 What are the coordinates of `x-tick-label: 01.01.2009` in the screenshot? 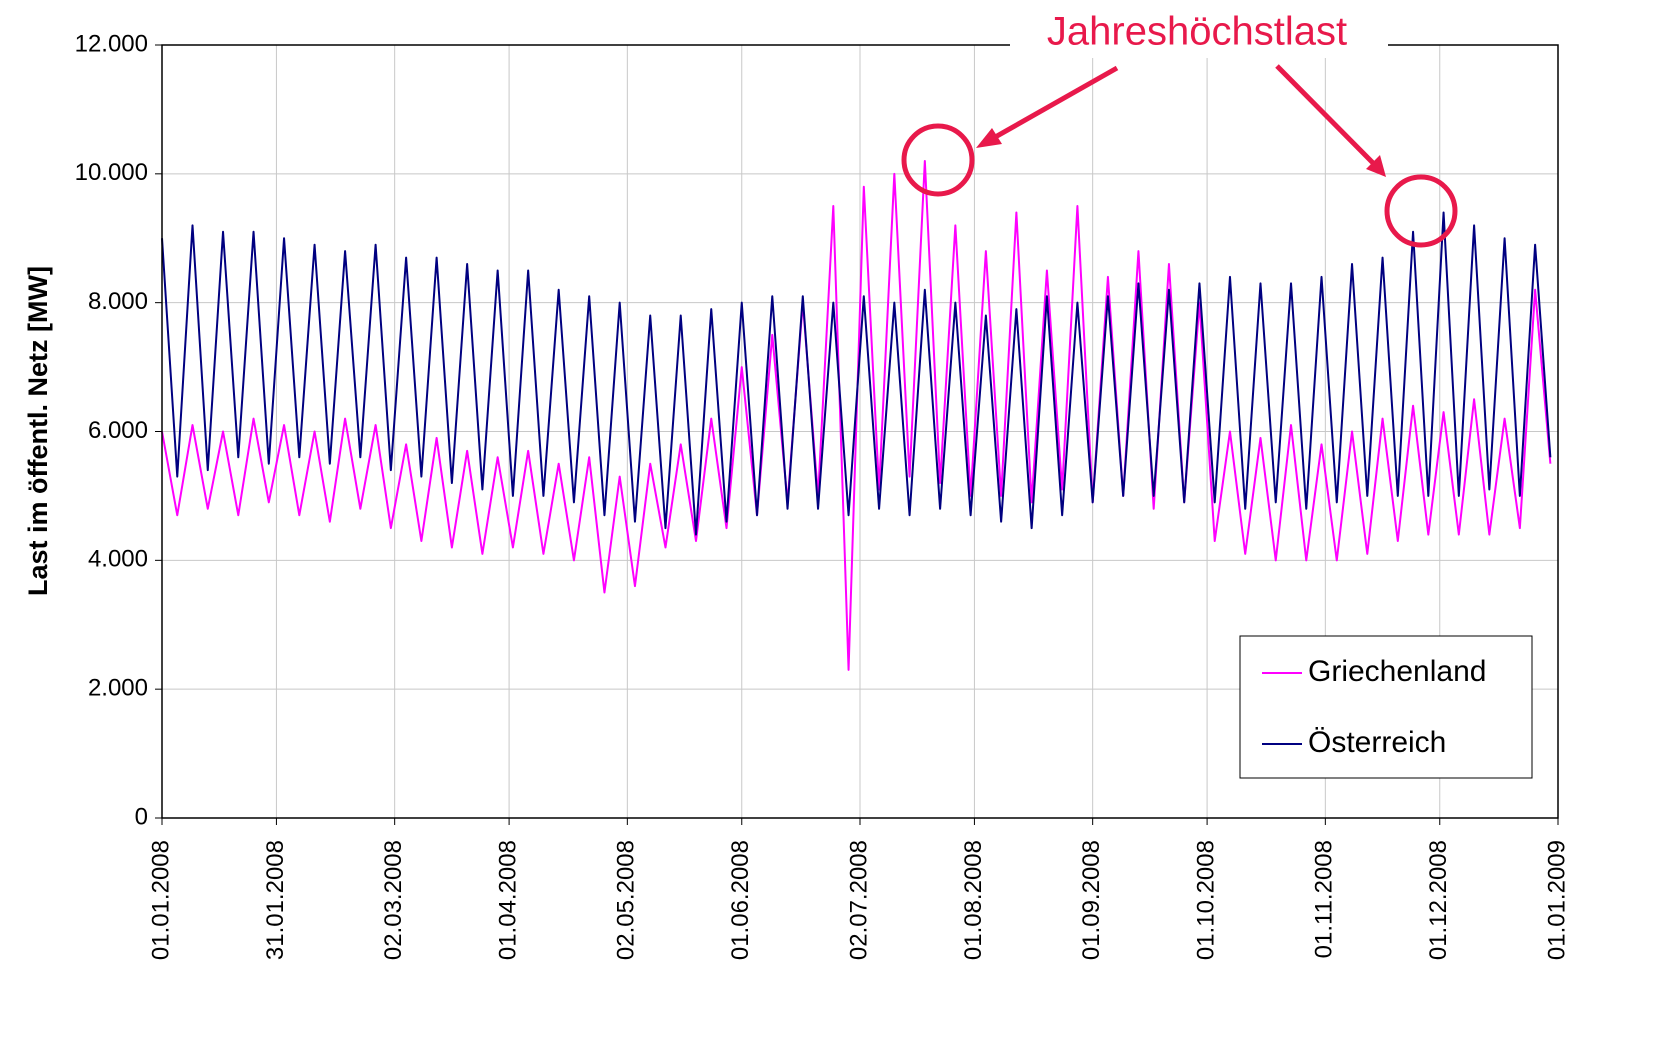 It's located at (1556, 900).